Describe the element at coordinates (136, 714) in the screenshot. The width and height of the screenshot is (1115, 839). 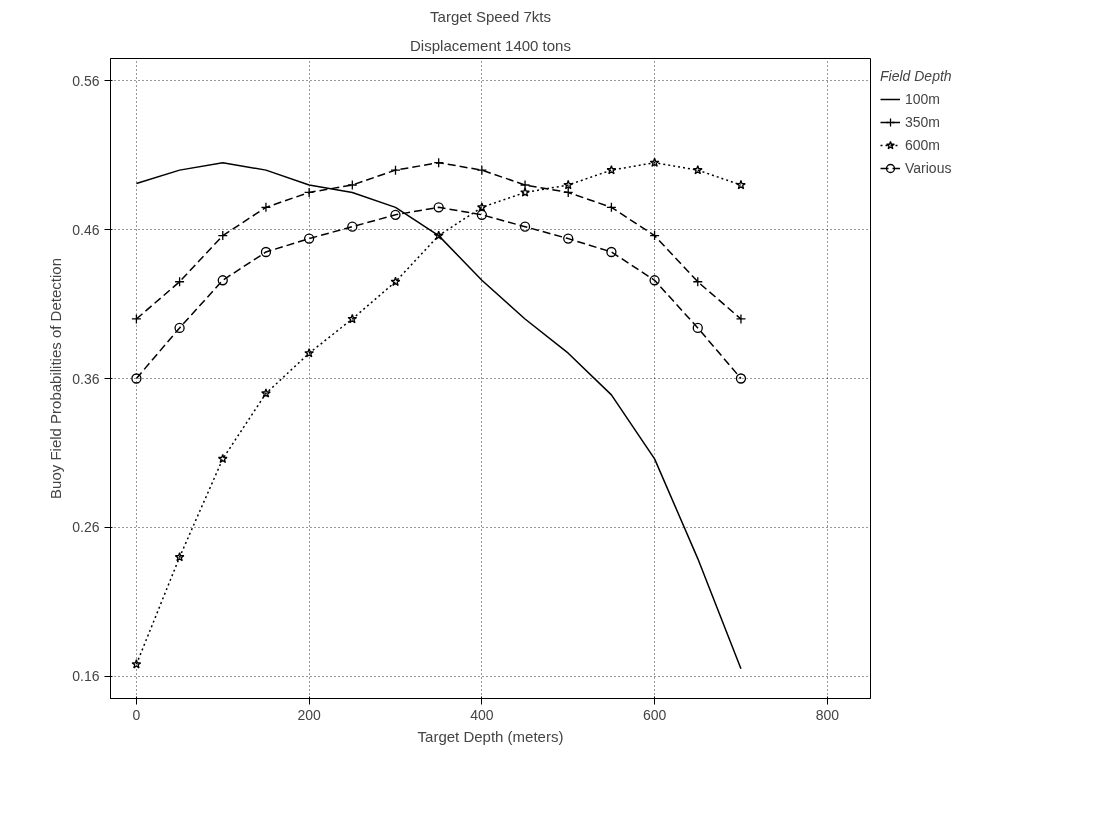
I see `x-tick-label: 0` at that location.